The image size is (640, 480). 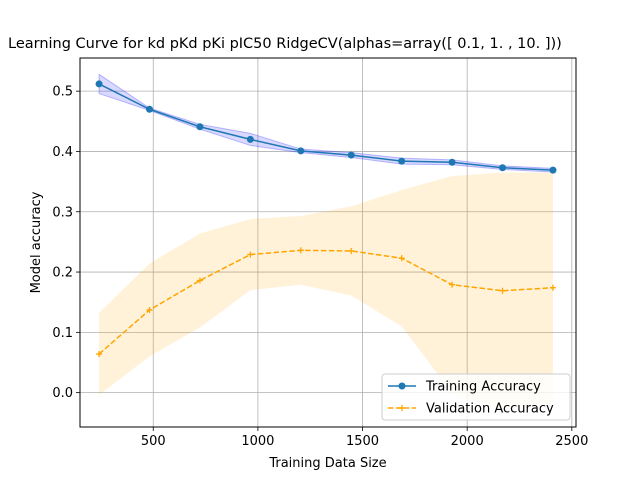 What do you see at coordinates (153, 441) in the screenshot?
I see `x-tick-label: 500` at bounding box center [153, 441].